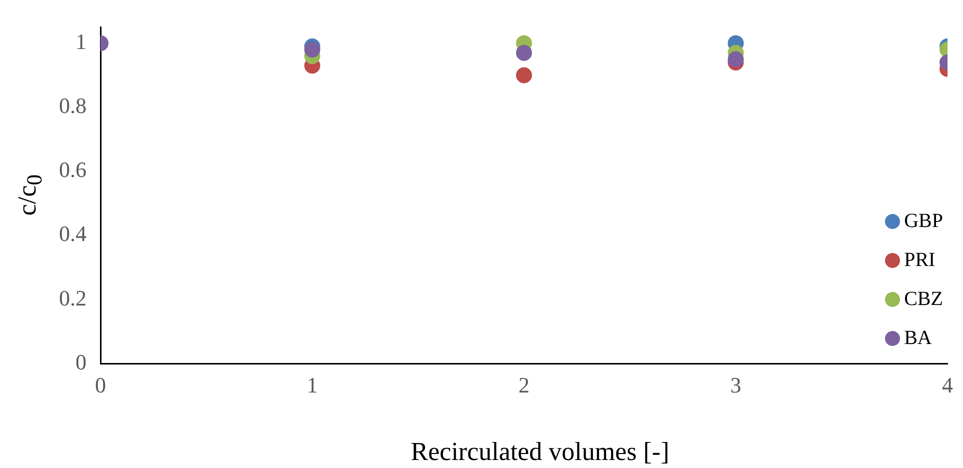 The width and height of the screenshot is (963, 468). What do you see at coordinates (81, 361) in the screenshot?
I see `y-tick-label: 0` at bounding box center [81, 361].